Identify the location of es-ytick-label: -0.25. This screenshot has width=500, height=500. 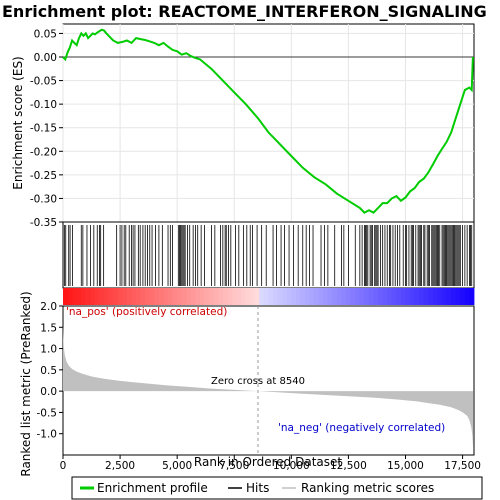
(43, 176).